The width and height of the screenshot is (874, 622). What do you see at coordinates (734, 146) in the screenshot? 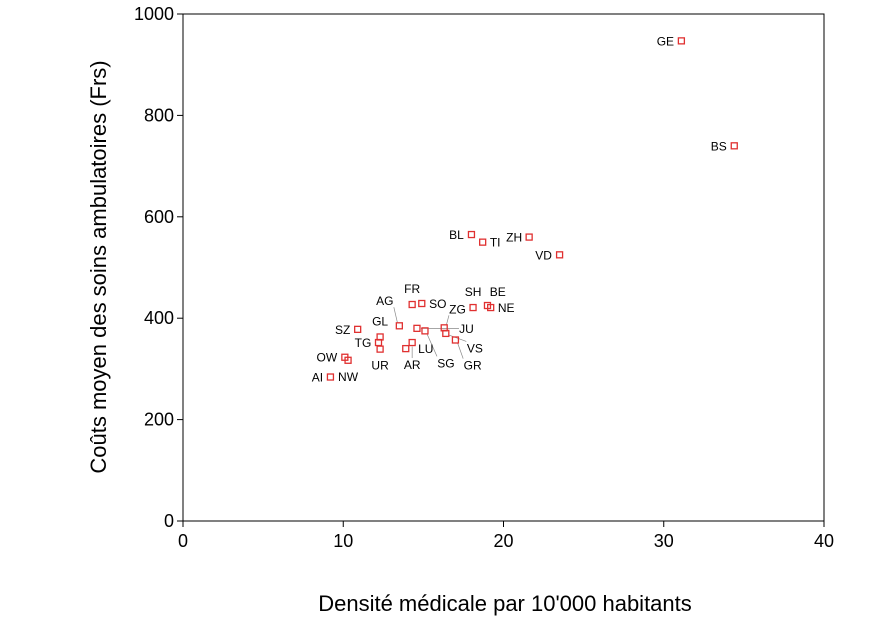
I see `data-point-bs` at bounding box center [734, 146].